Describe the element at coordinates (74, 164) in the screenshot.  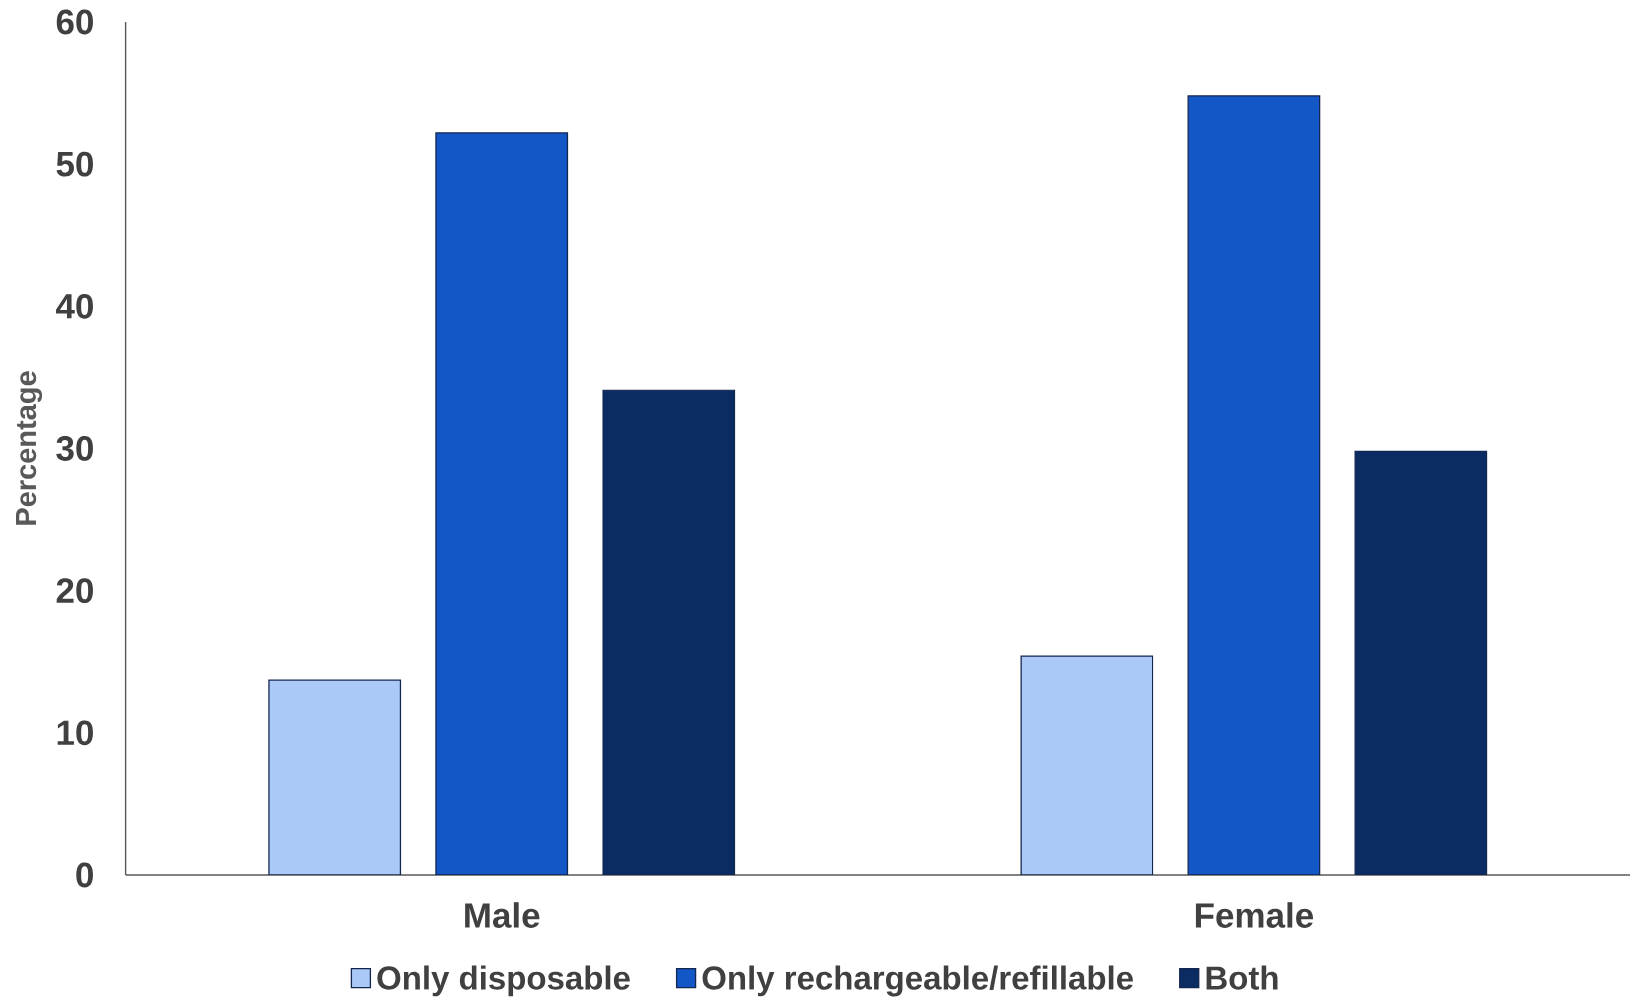
I see `y-tick-label: 50` at that location.